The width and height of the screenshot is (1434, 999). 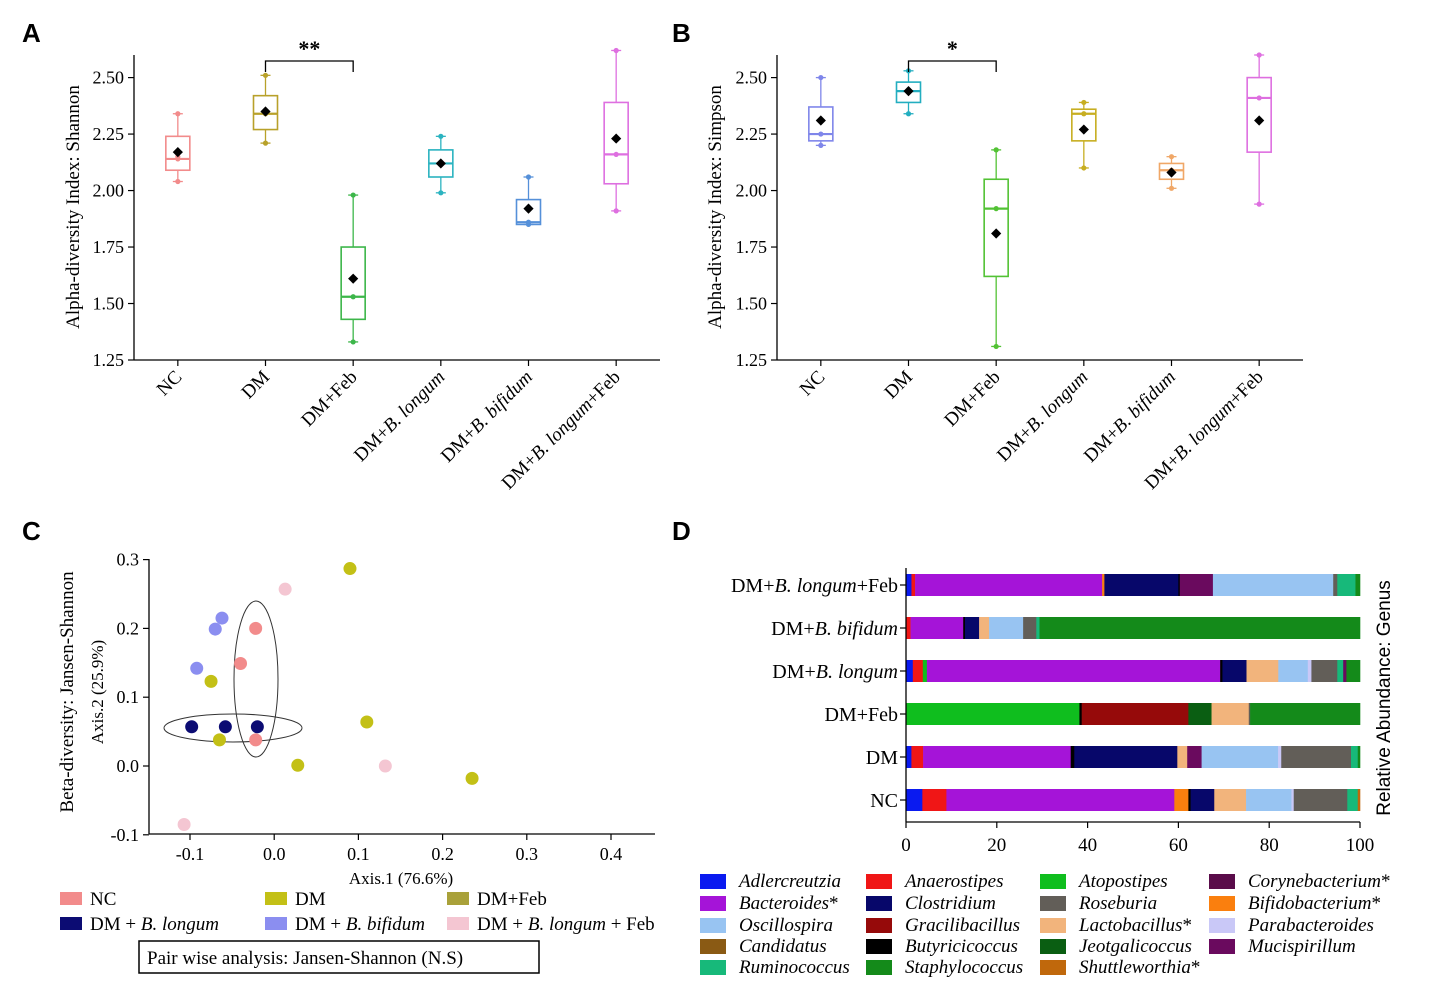 I want to click on y-axis-title: Axis.2 (25.9%), so click(x=97, y=692).